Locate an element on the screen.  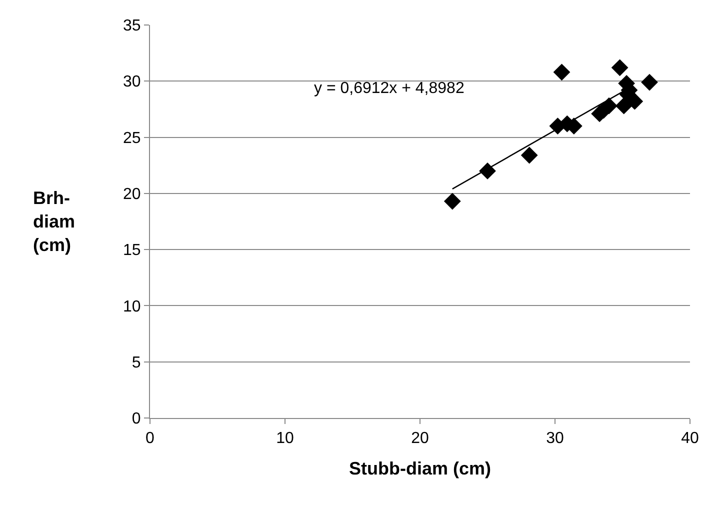
annotation: y = 0,6912x + 4,8982 is located at coordinates (389, 88).